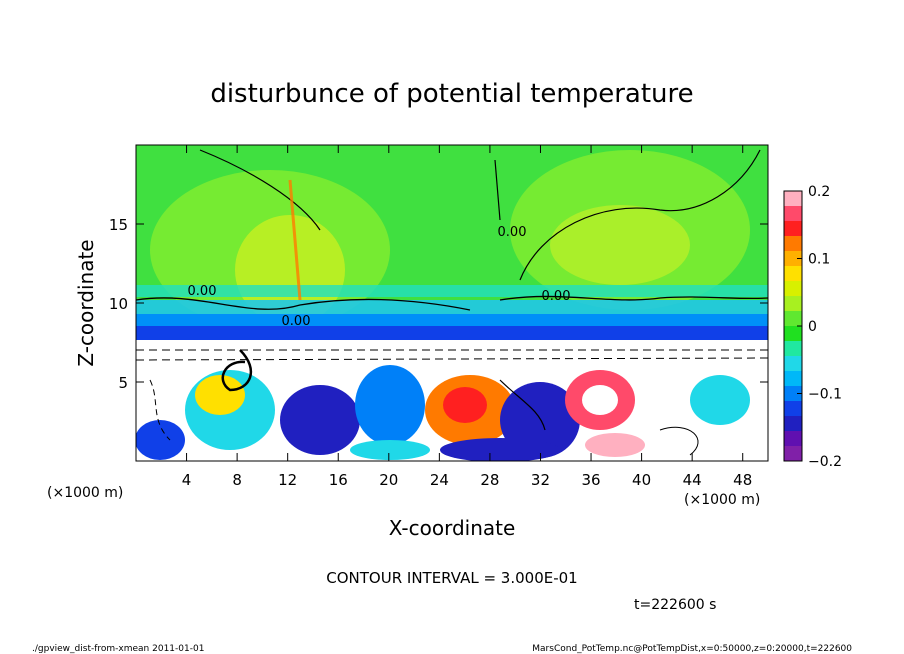 Image resolution: width=904 pixels, height=654 pixels. What do you see at coordinates (287, 480) in the screenshot?
I see `x-tick-label: 12` at bounding box center [287, 480].